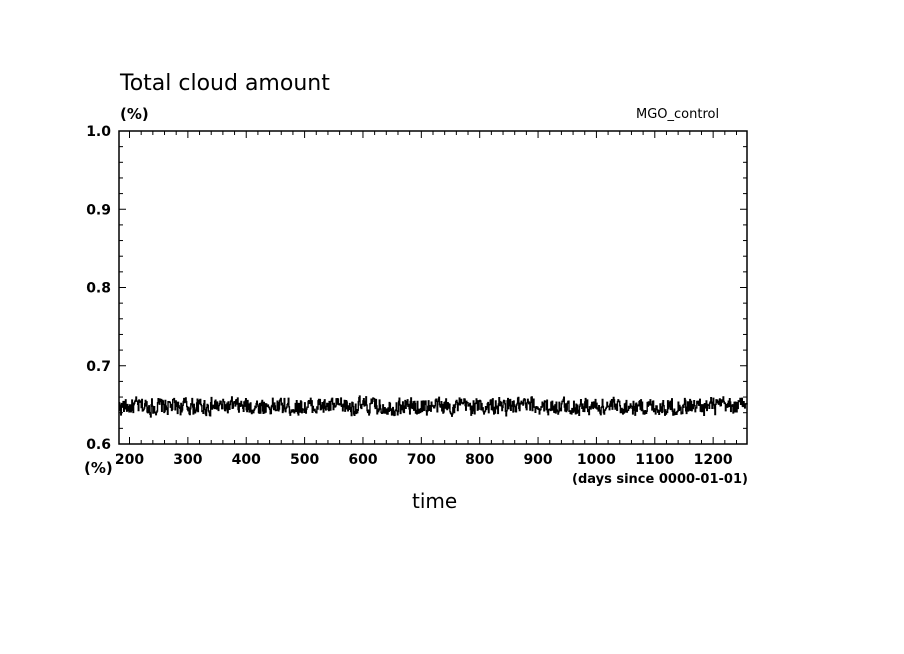  I want to click on x-tick-label: 700, so click(421, 460).